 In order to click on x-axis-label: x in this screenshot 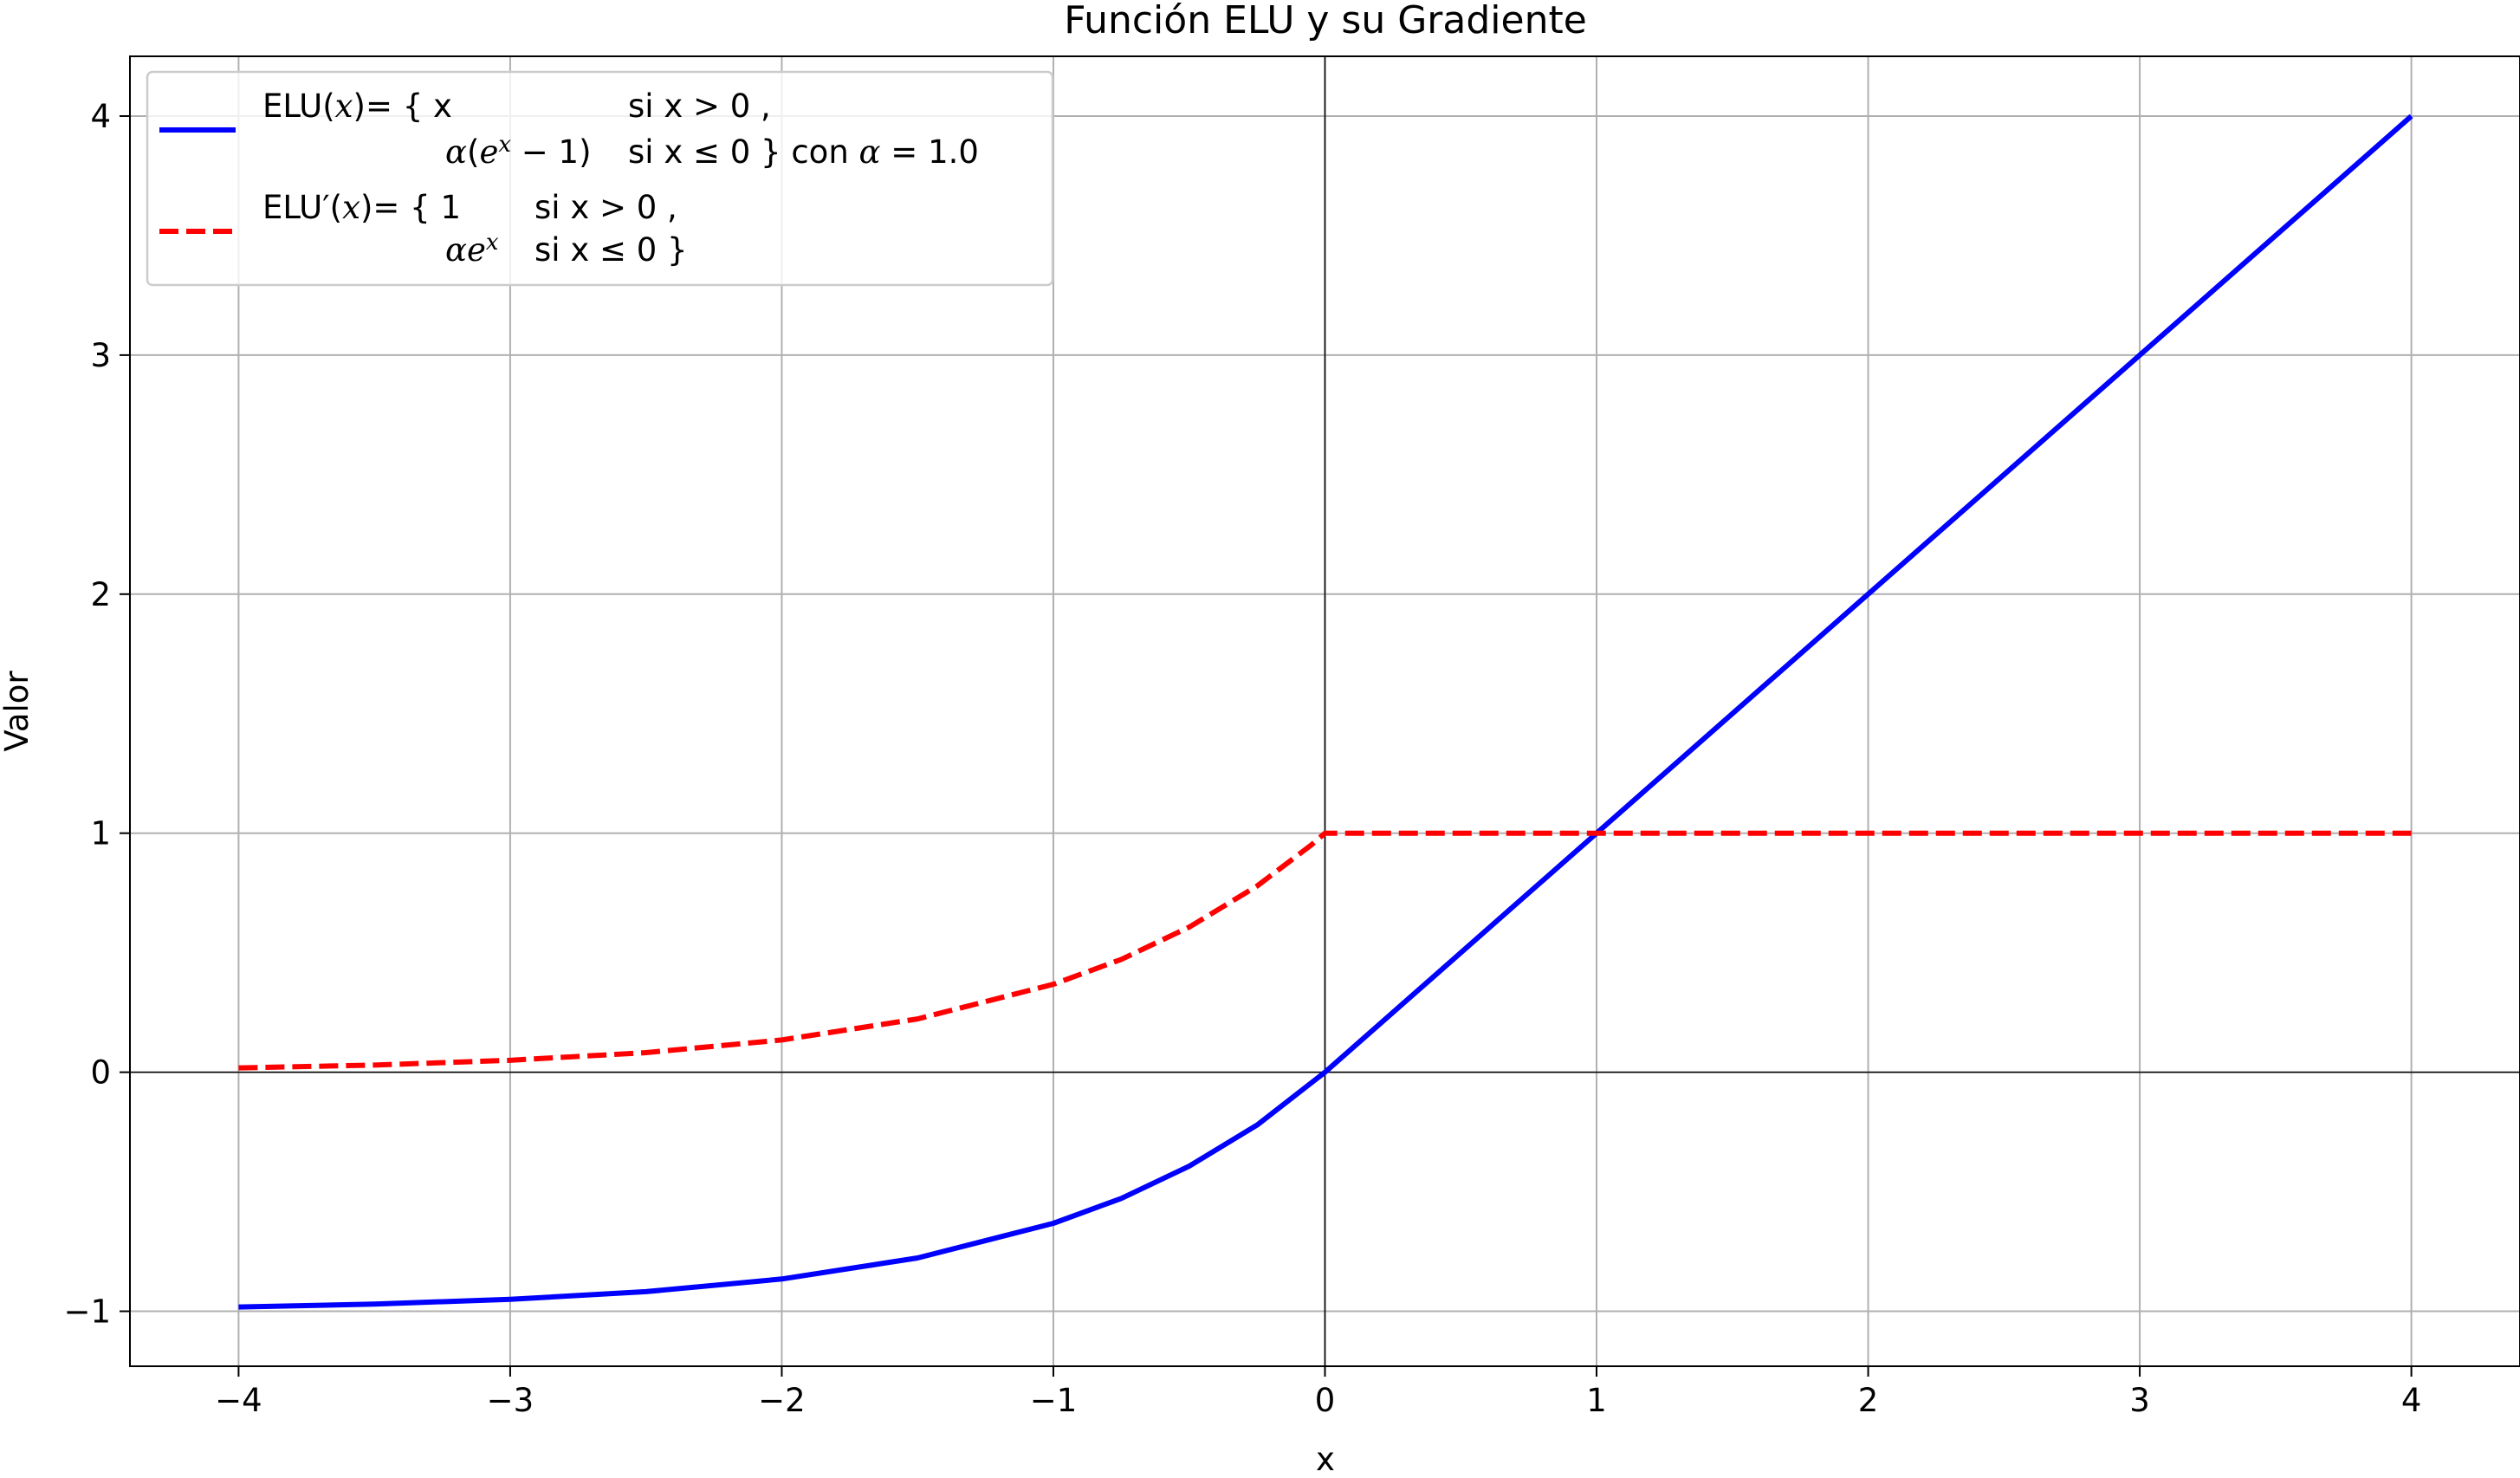, I will do `click(1325, 1459)`.